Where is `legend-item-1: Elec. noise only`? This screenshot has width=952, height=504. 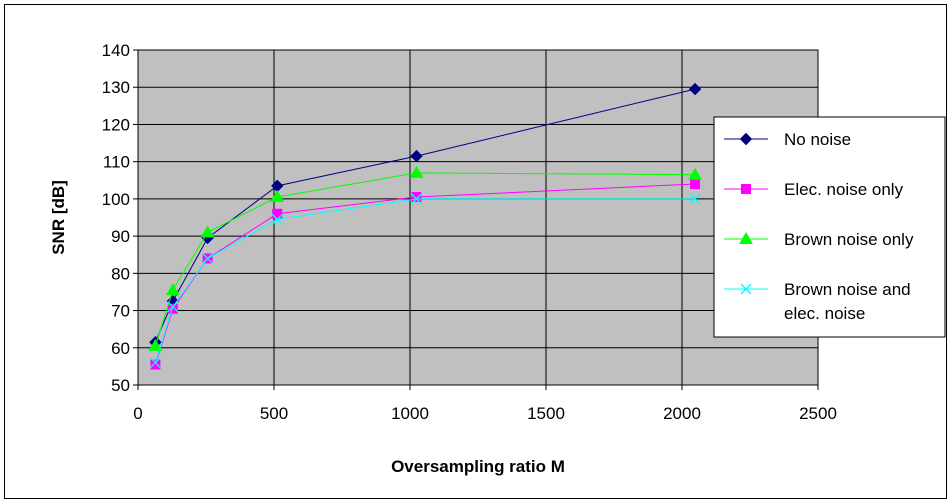
legend-item-1: Elec. noise only is located at coordinates (814, 189).